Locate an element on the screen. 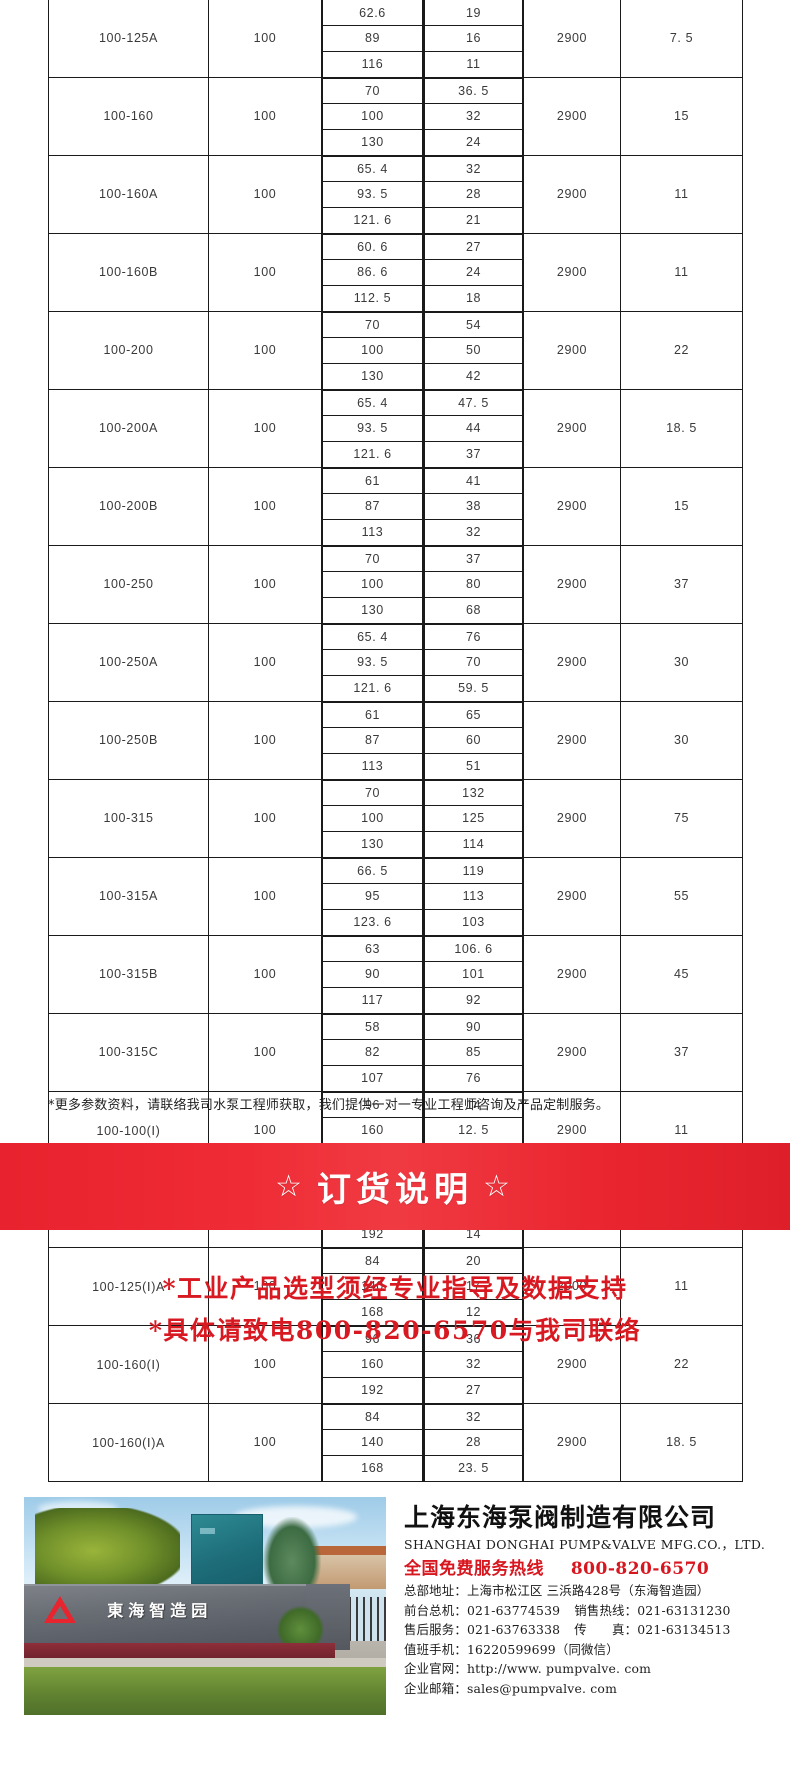  table-row: 100-160B 100 60. 6 86. 6 112. 5 27 24 18 2900 11 is located at coordinates (395, 272).